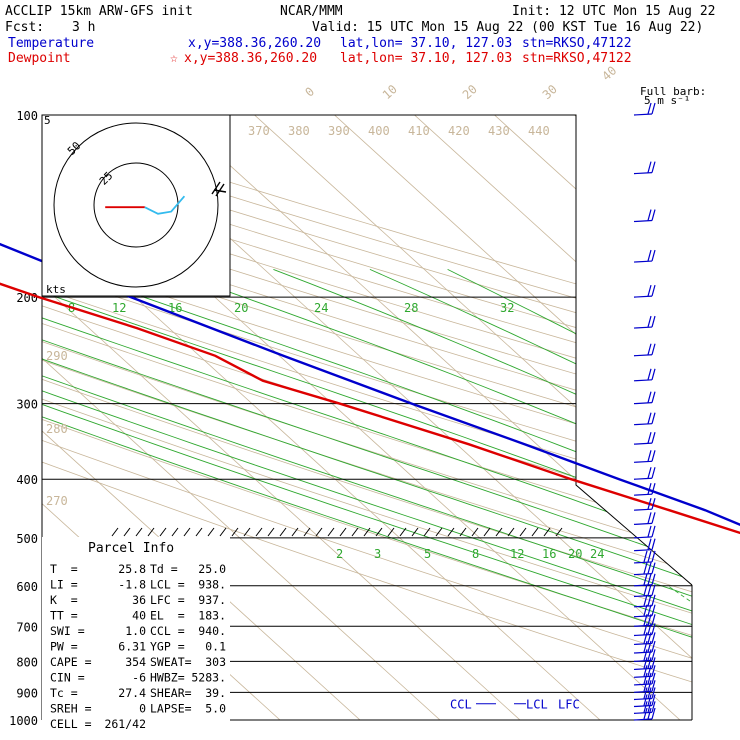  Describe the element at coordinates (132, 585) in the screenshot. I see `parcel-param-value: -1.8` at that location.